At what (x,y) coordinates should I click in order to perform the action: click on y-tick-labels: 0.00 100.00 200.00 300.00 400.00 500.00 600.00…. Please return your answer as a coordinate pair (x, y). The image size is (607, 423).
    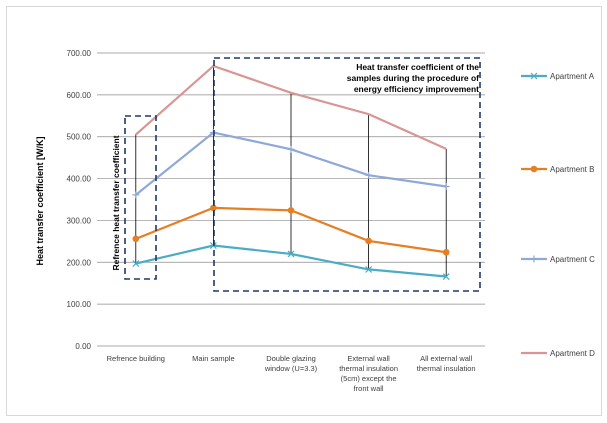
    Looking at the image, I should click on (79, 200).